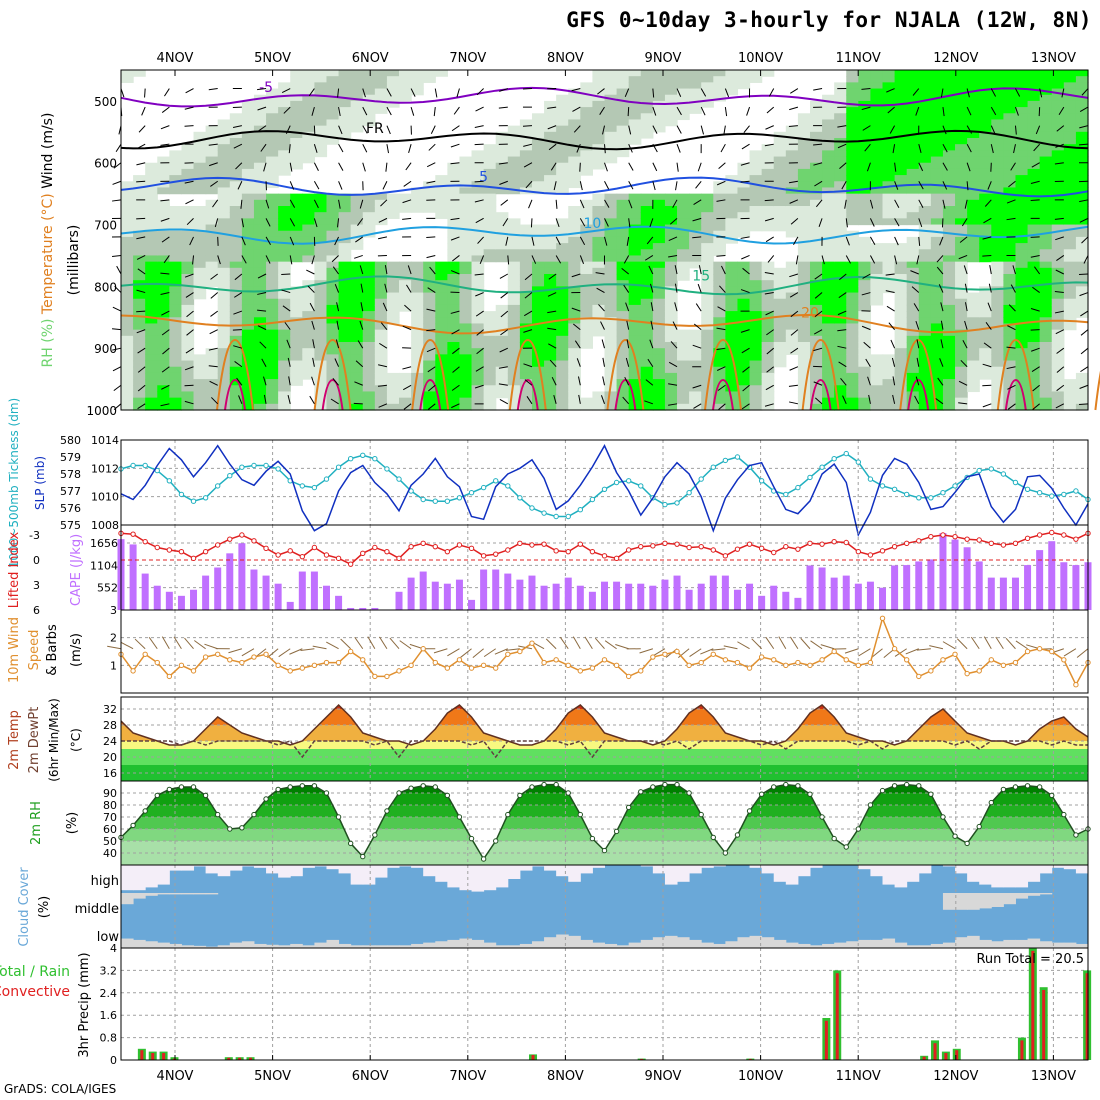  I want to click on li-label: Lifted Index, so click(14, 569).